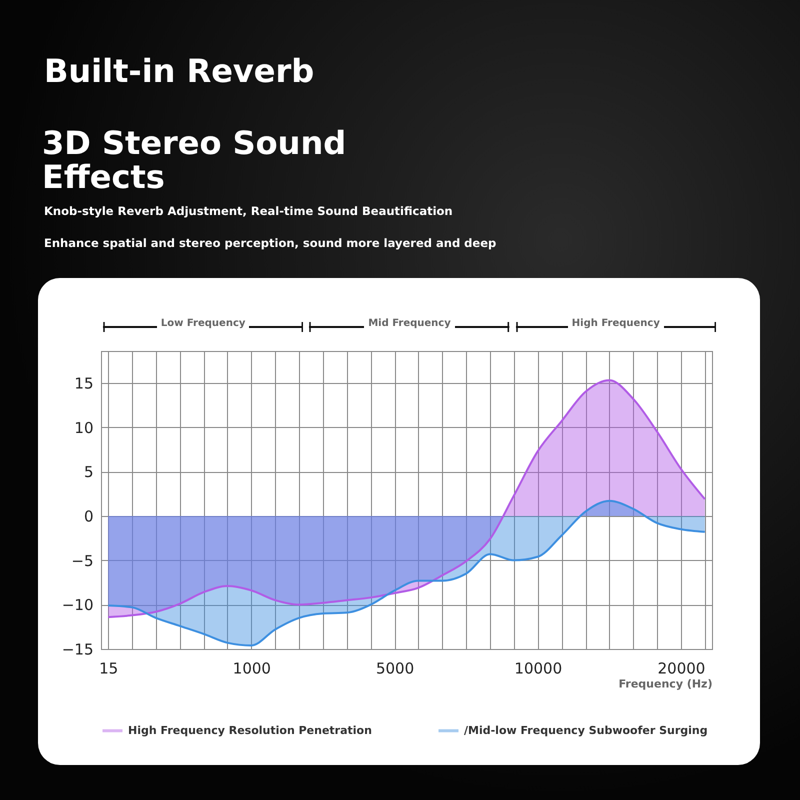  I want to click on chart-title: Built-in Reverb, so click(179, 71).